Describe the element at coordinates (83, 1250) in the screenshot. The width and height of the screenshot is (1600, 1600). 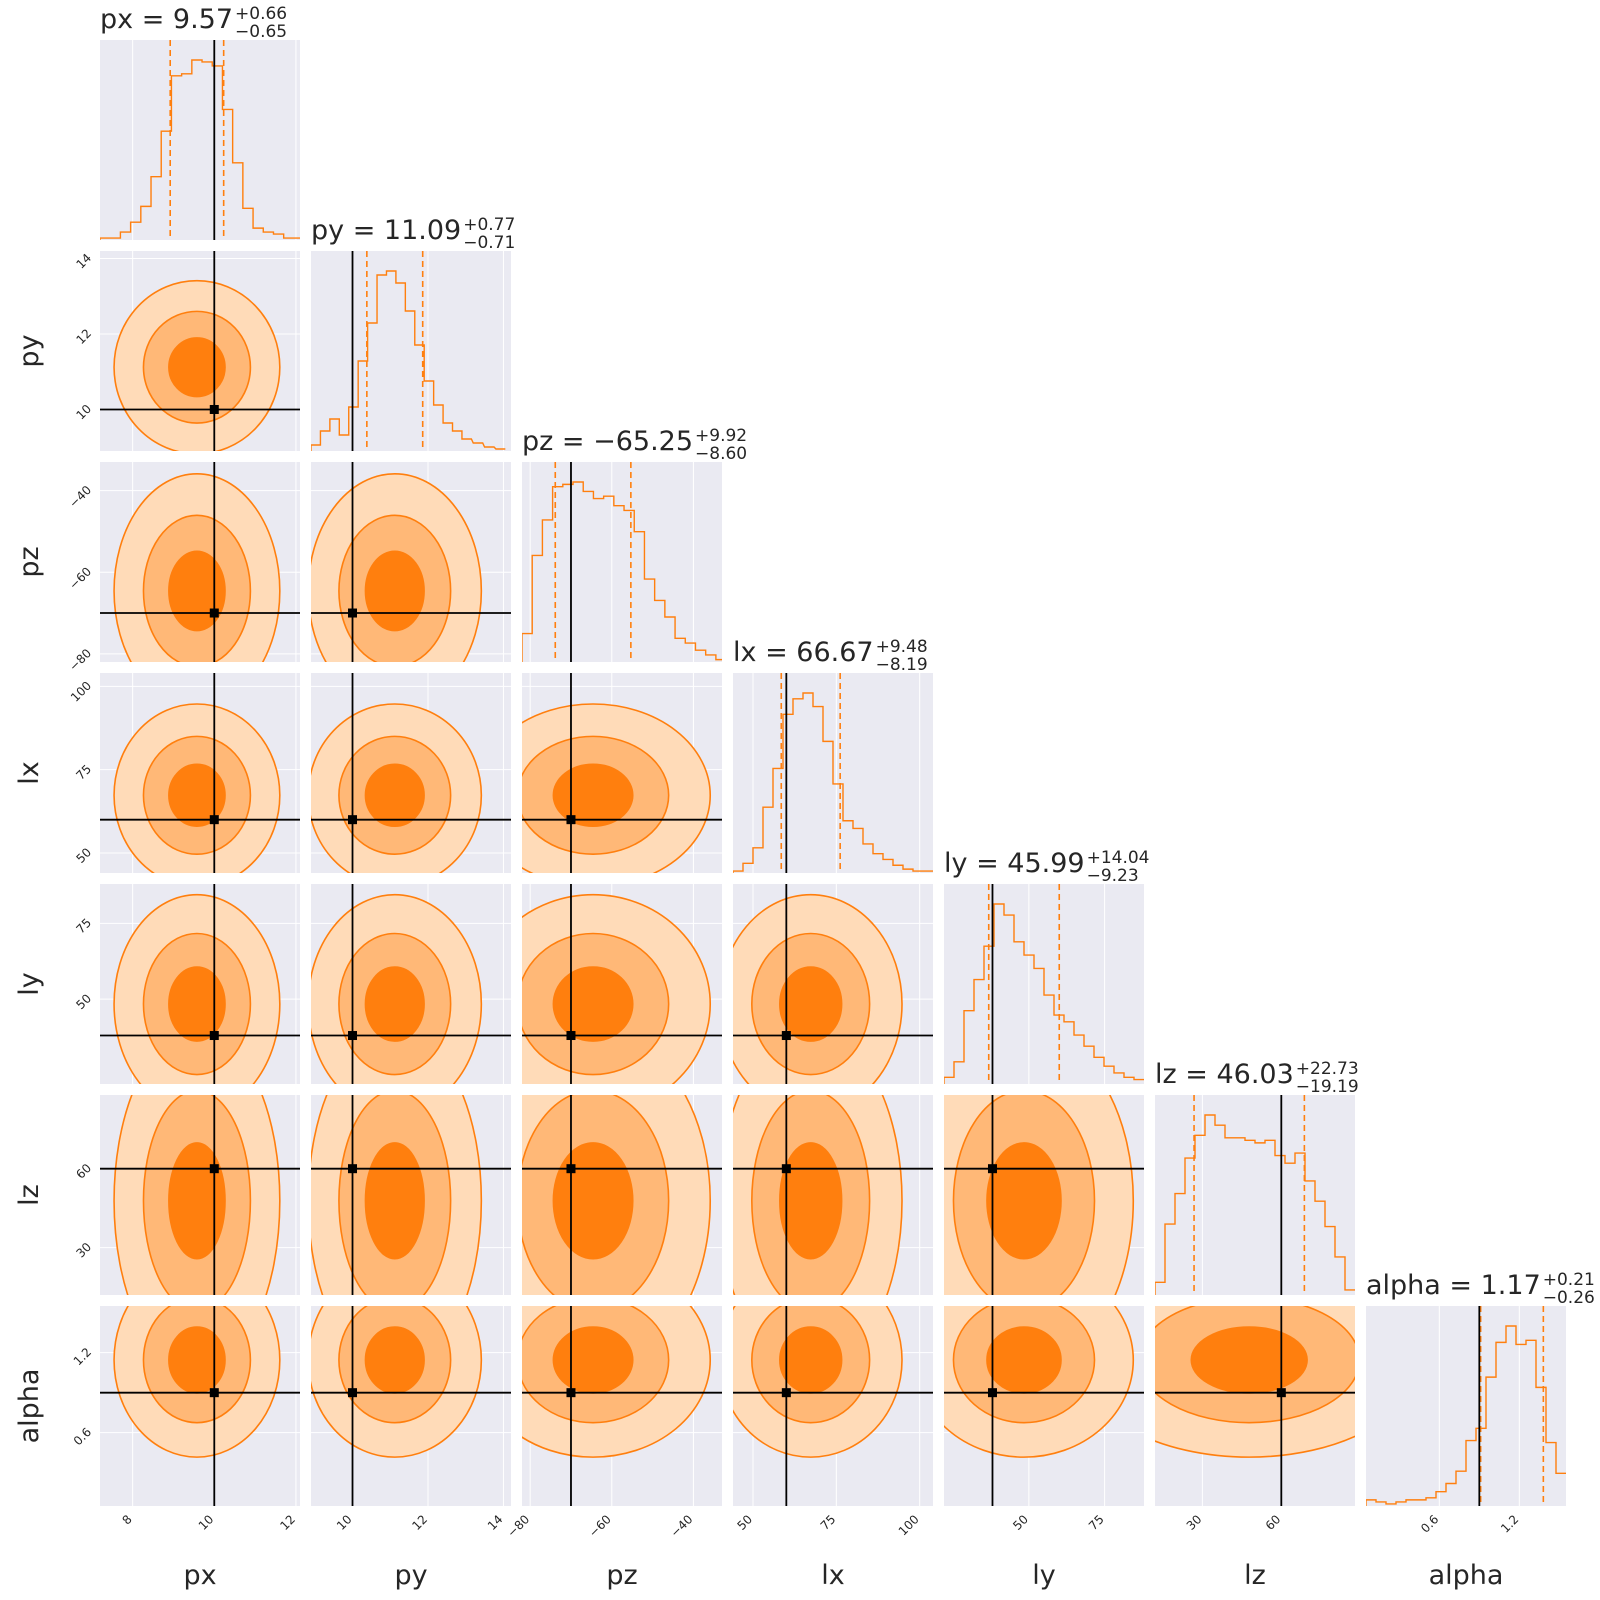
I see `y-tick-label: 30` at that location.